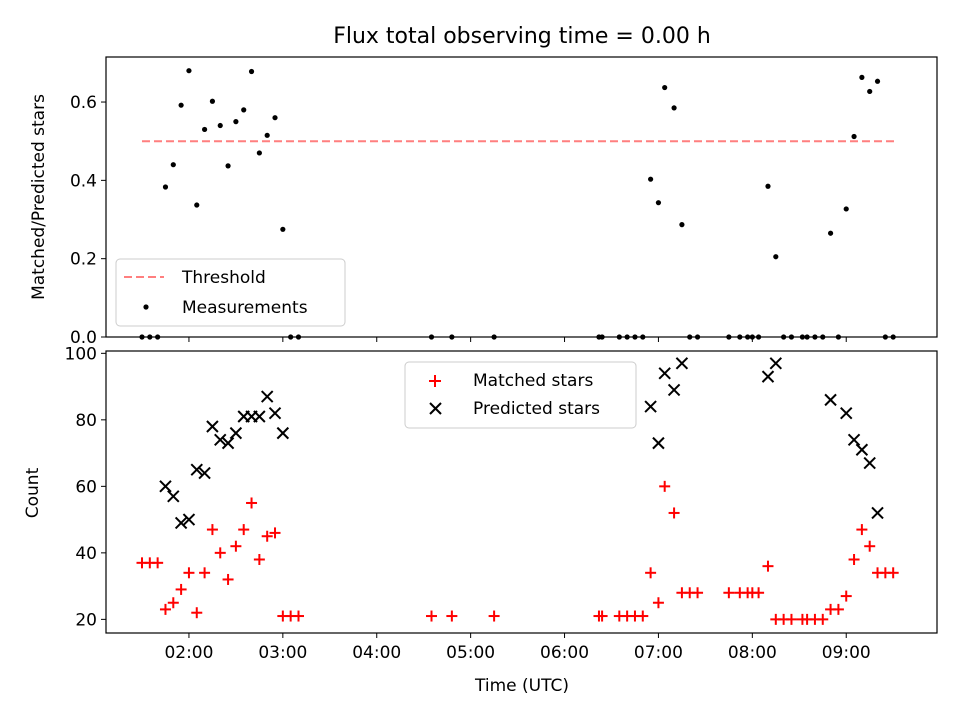 The width and height of the screenshot is (960, 720). What do you see at coordinates (83, 260) in the screenshot?
I see `top-y-tick-label: 0.2` at bounding box center [83, 260].